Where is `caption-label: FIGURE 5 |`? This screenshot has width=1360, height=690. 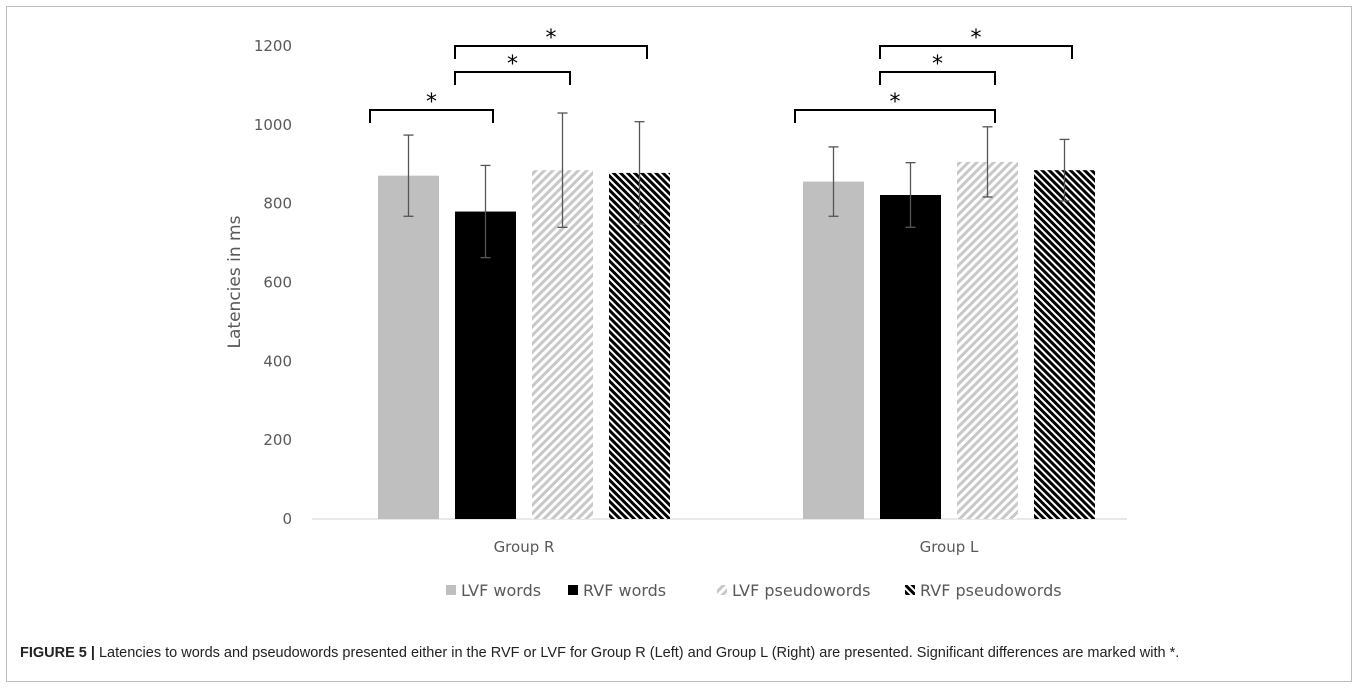
caption-label: FIGURE 5 | is located at coordinates (57, 653).